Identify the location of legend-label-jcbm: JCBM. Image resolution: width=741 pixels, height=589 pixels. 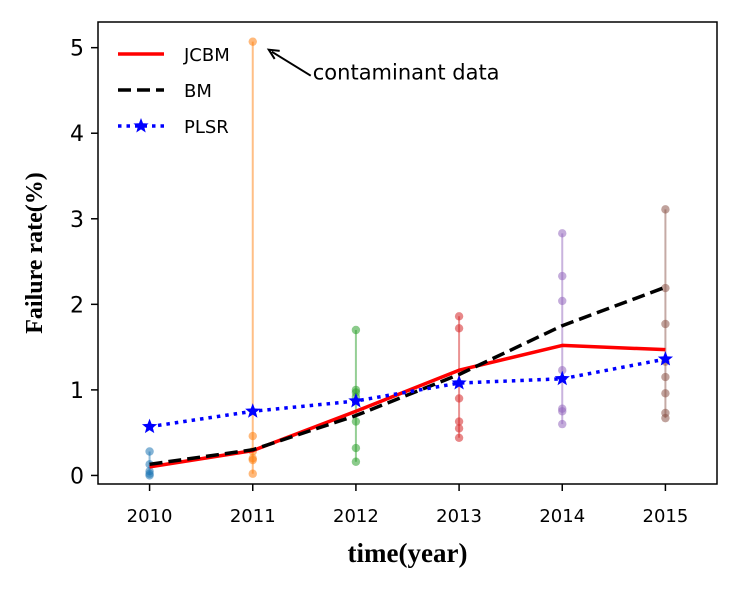
(206, 55).